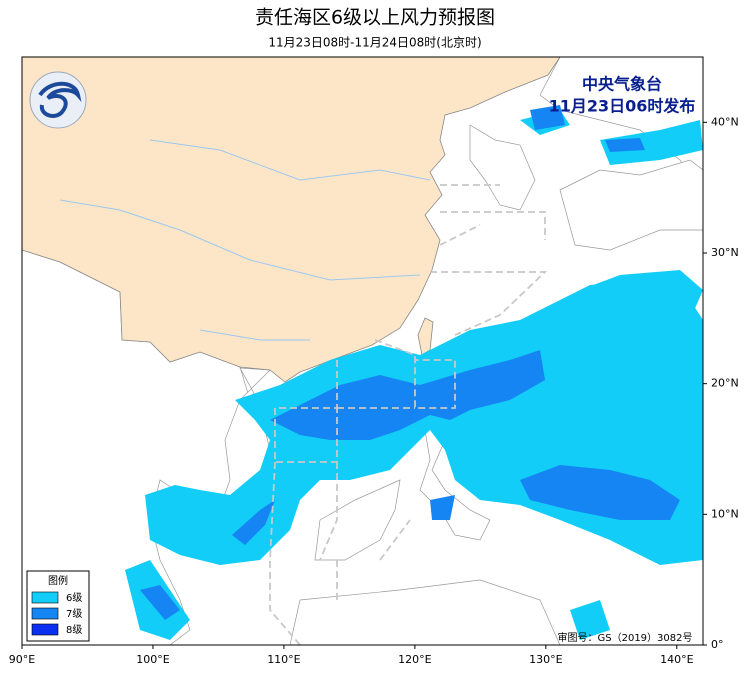 Image resolution: width=750 pixels, height=679 pixels. Describe the element at coordinates (622, 84) in the screenshot. I see `agency: 中央气象台` at that location.